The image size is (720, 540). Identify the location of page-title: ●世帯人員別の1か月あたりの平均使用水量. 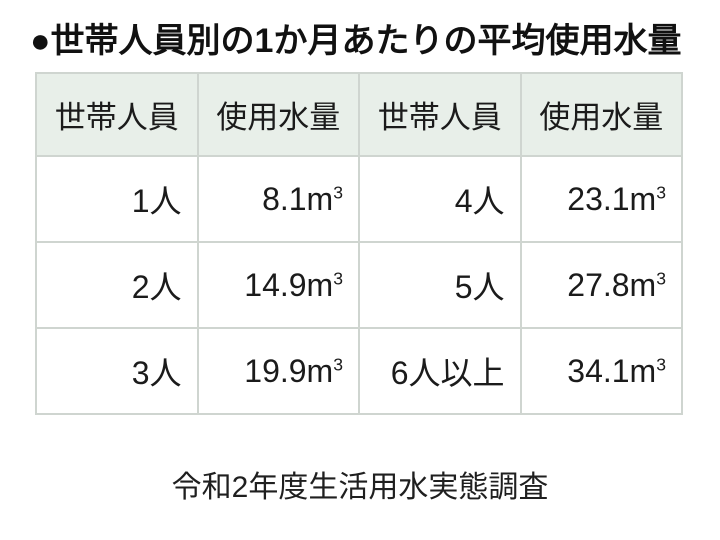
(356, 41).